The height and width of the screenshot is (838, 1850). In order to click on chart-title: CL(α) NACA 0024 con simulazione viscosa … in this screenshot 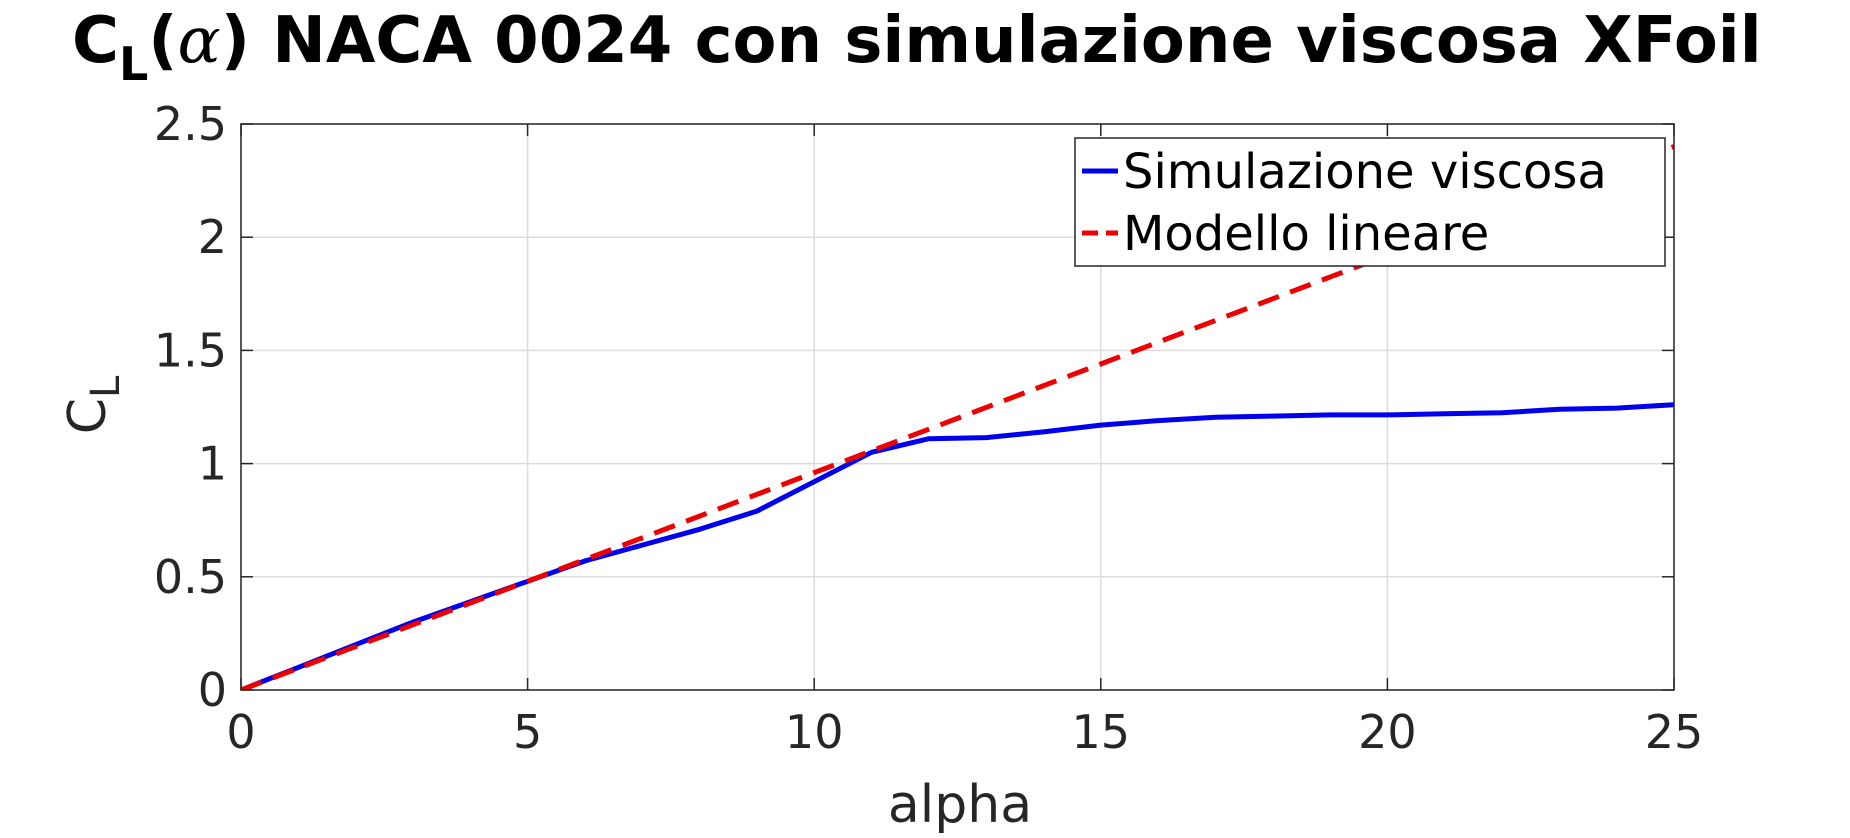, I will do `click(917, 47)`.